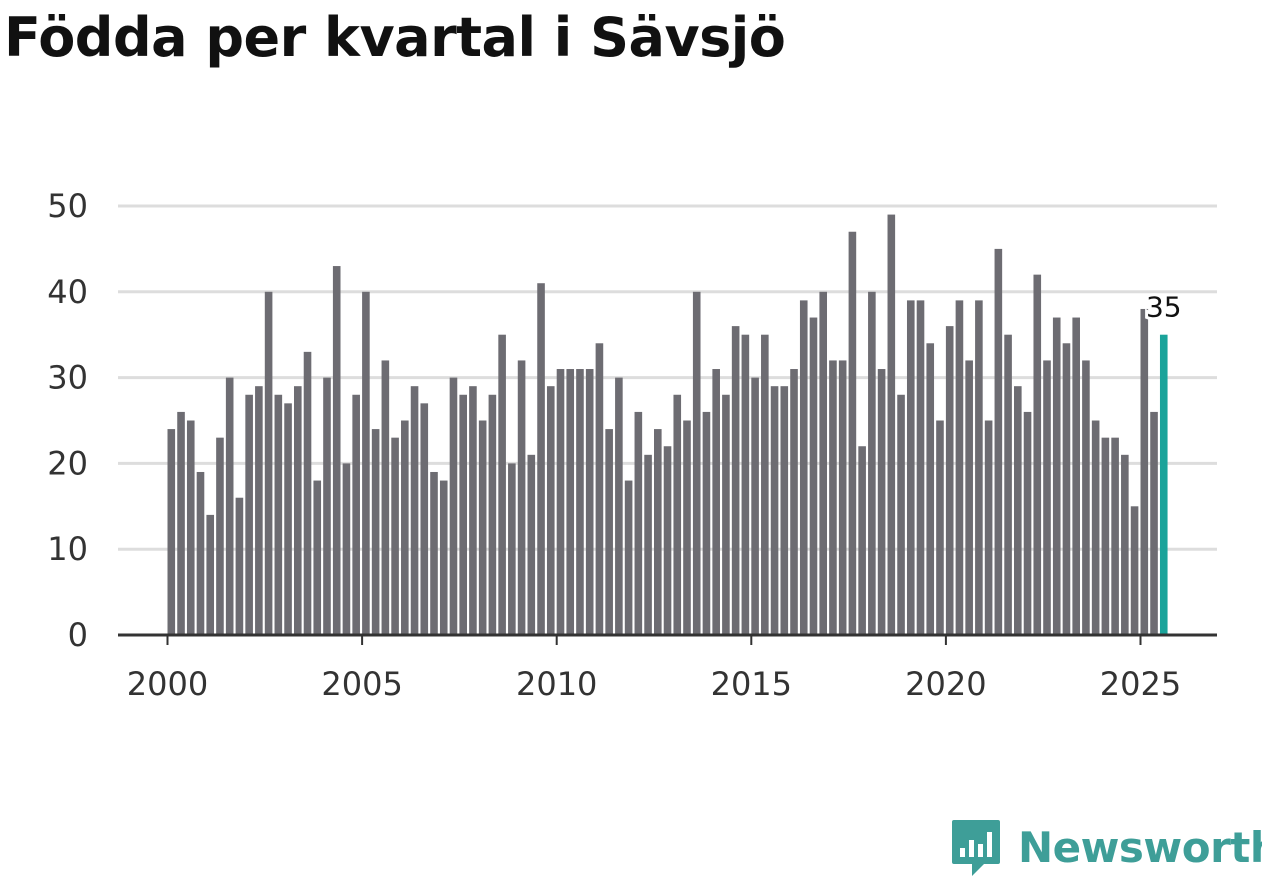 Image resolution: width=1262 pixels, height=879 pixels. What do you see at coordinates (556, 684) in the screenshot?
I see `x-tick-label: 2010` at bounding box center [556, 684].